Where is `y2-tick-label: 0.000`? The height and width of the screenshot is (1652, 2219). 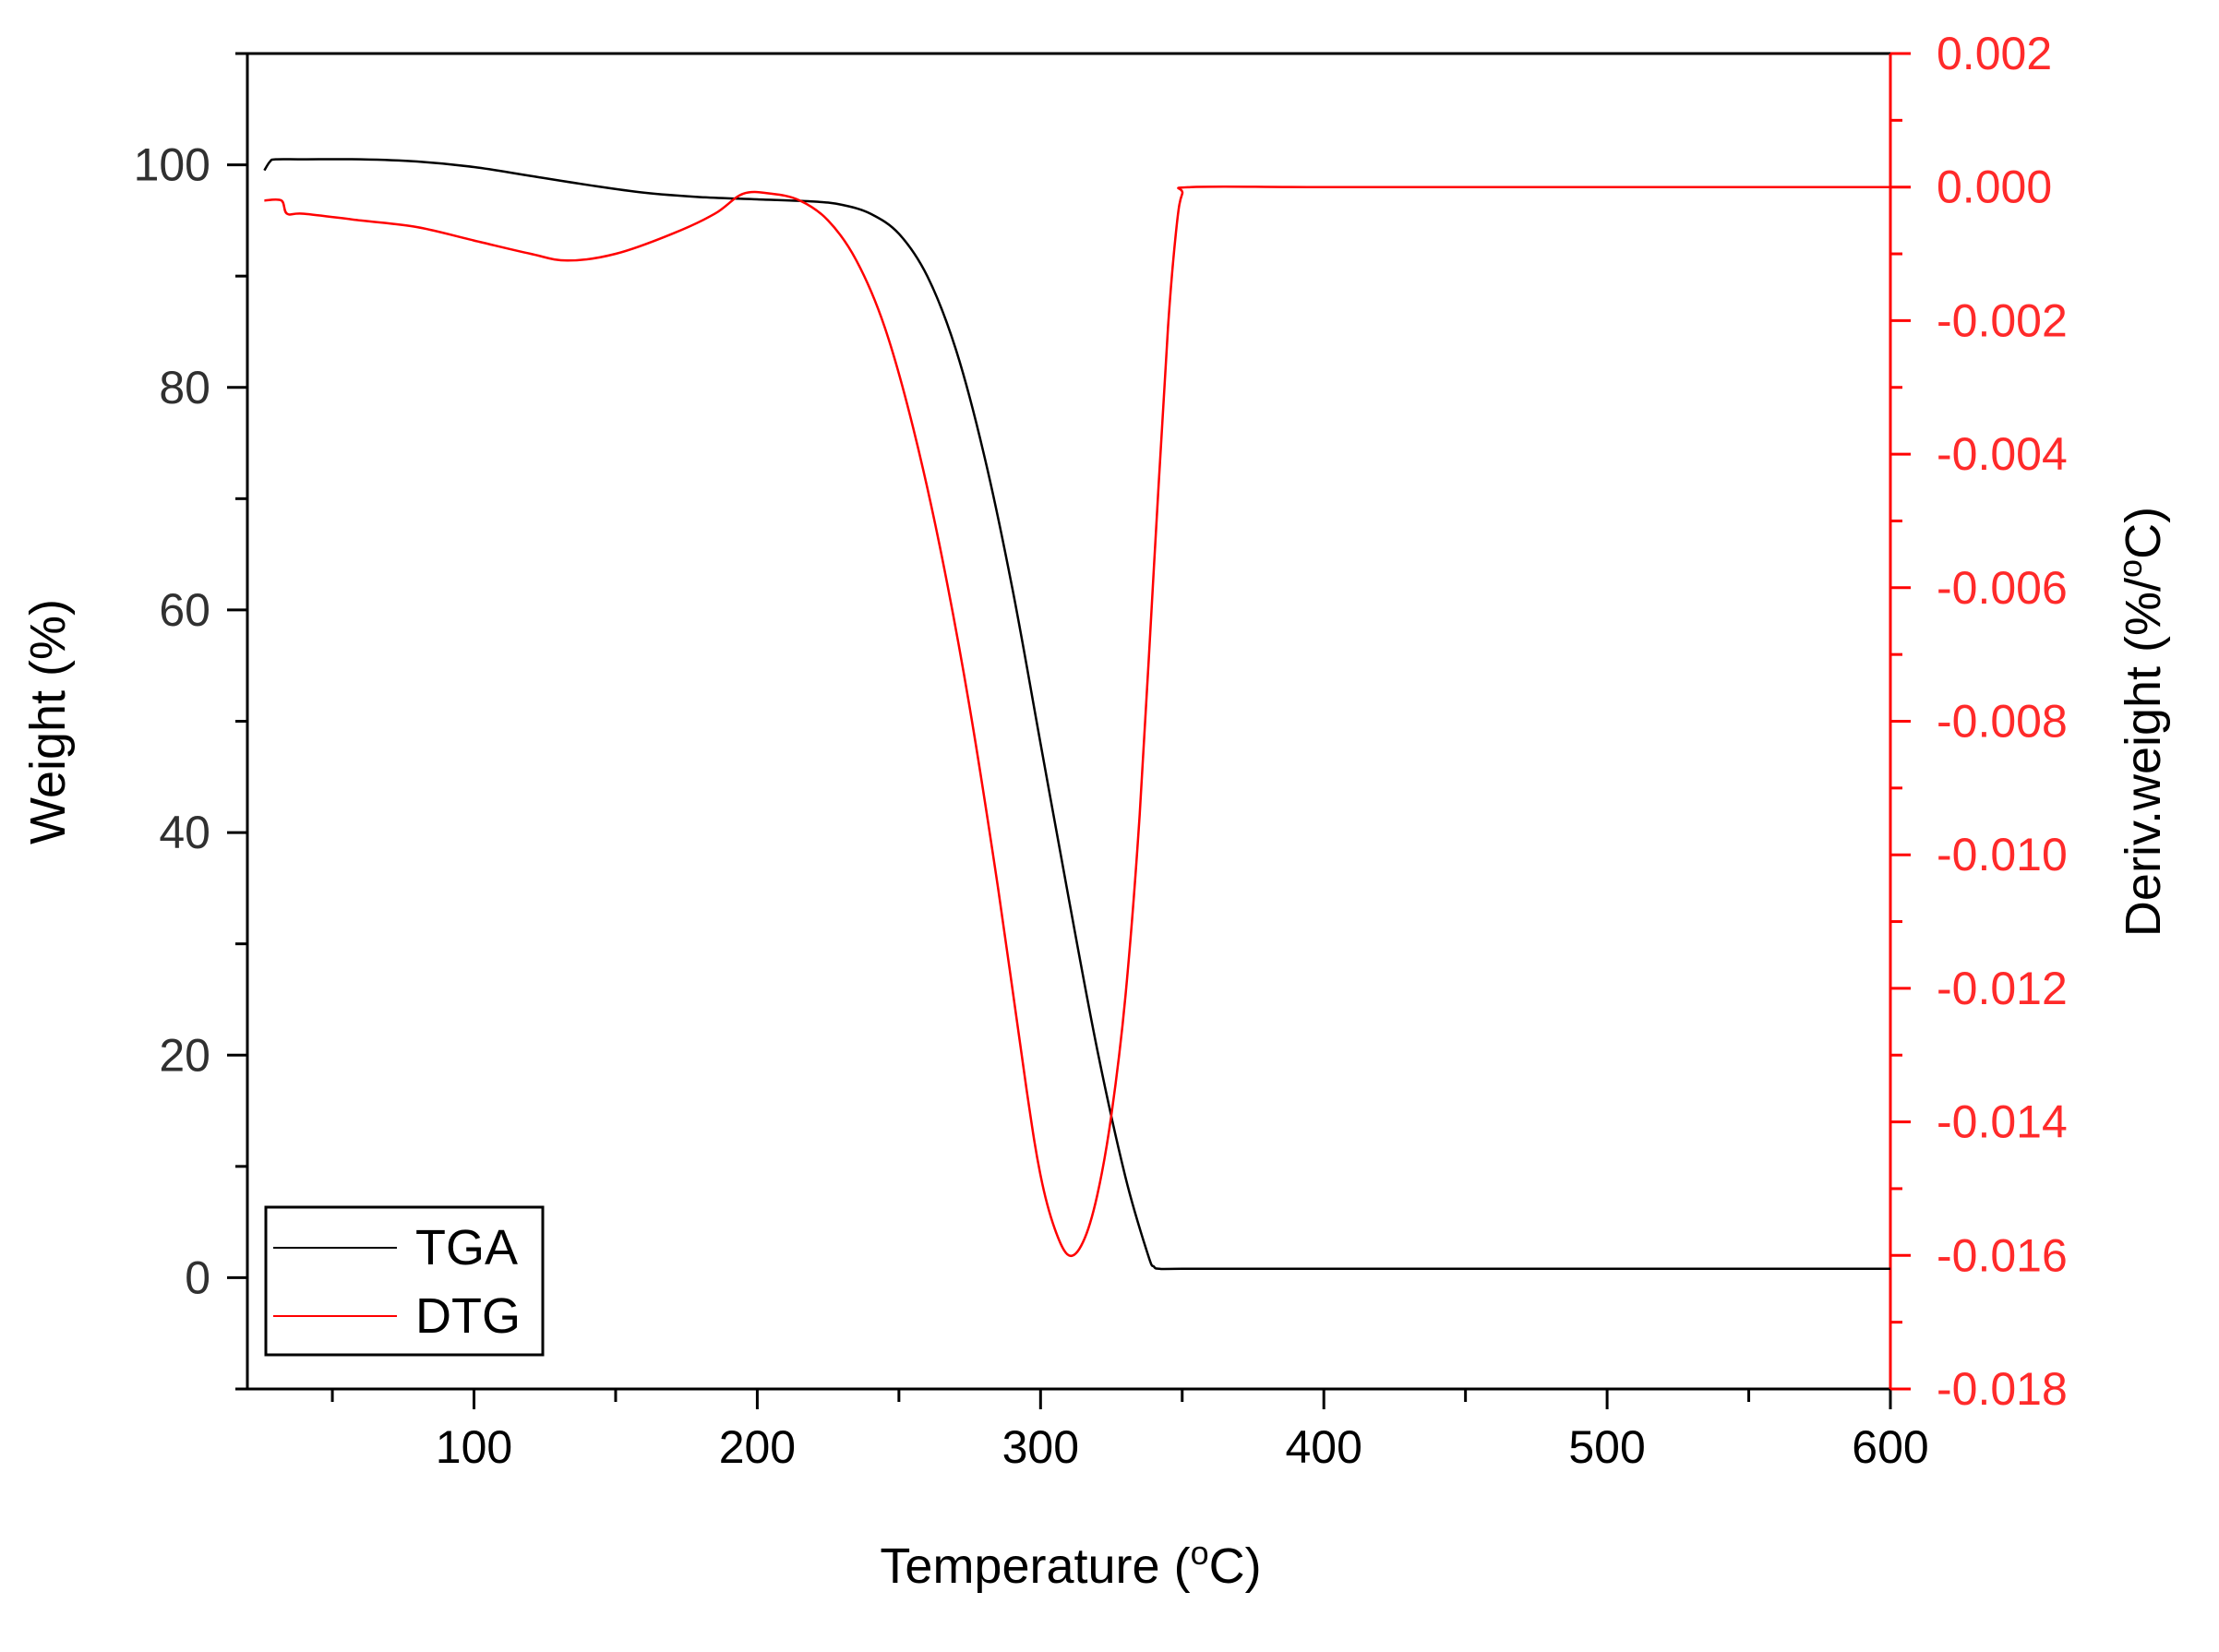 y2-tick-label: 0.000 is located at coordinates (1995, 188).